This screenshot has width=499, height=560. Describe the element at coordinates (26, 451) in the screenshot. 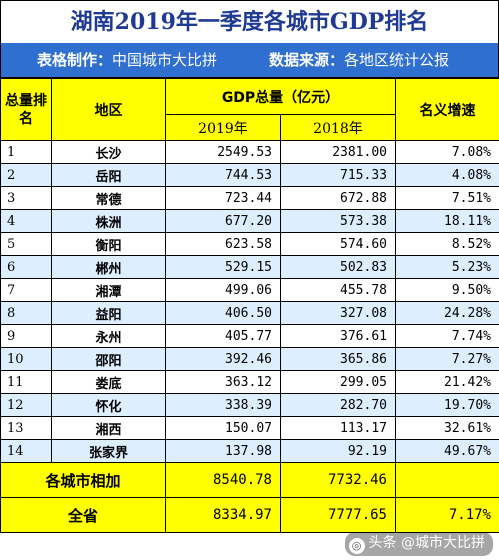

I see `rank-cell: 14` at that location.